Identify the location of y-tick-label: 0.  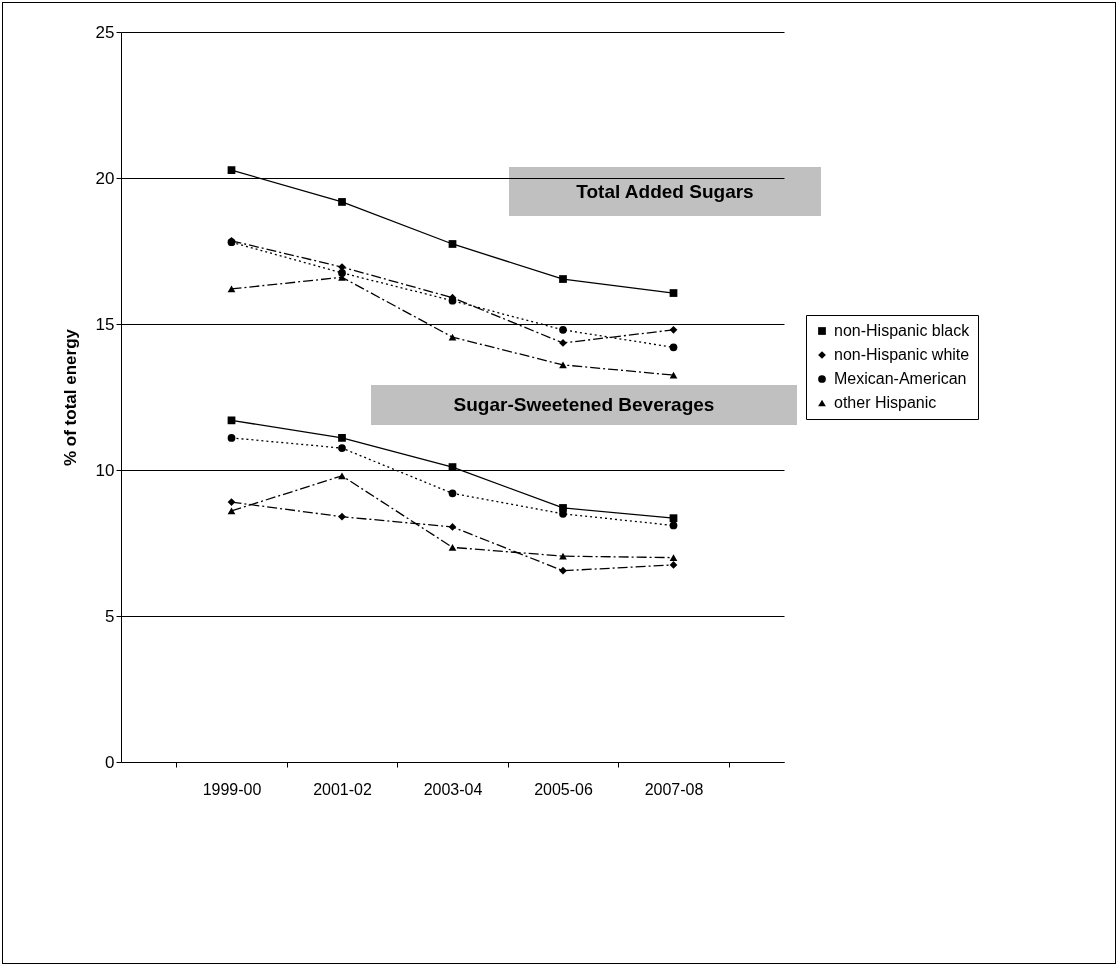
(110, 762).